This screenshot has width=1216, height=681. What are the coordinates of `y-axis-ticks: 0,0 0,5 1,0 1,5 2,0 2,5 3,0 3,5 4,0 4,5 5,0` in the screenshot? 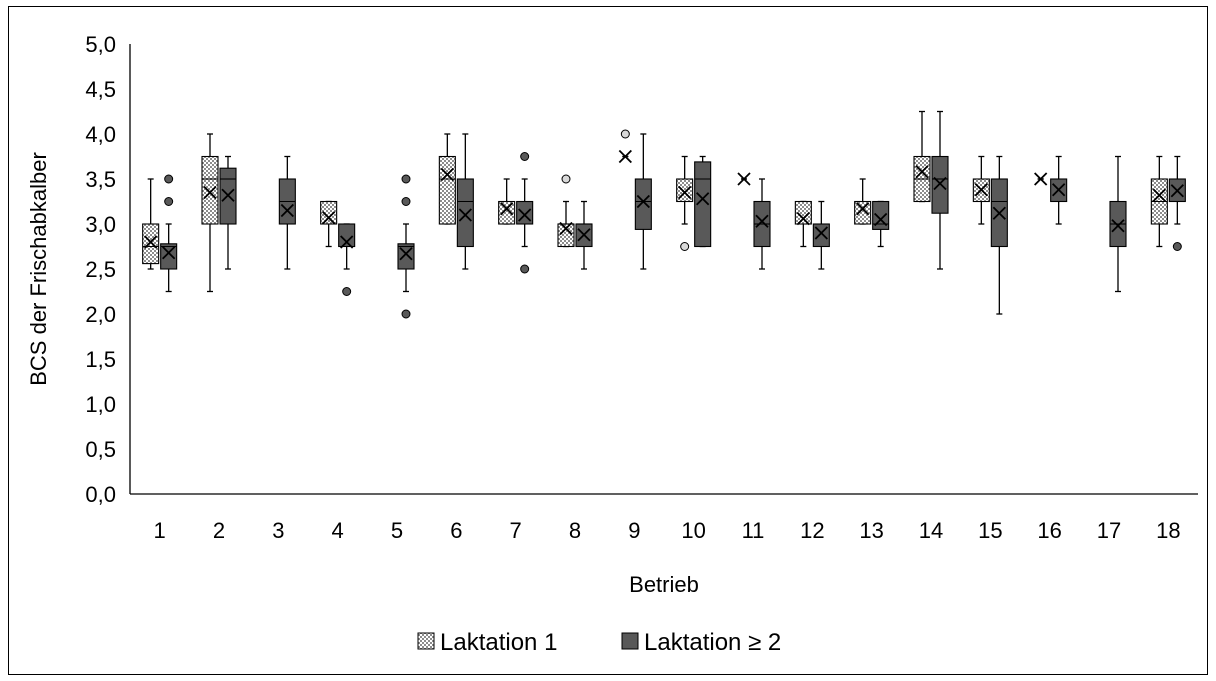 It's located at (100, 269).